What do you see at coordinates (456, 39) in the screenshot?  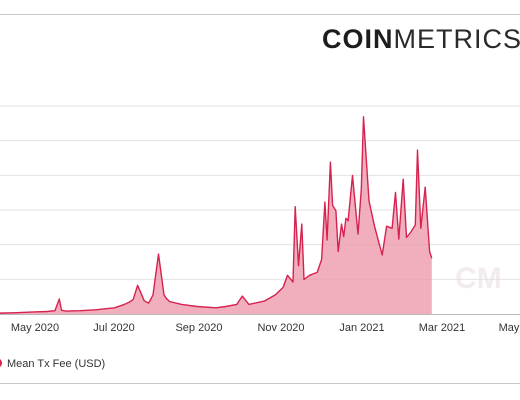 I see `logo-thin-text: METRICS` at bounding box center [456, 39].